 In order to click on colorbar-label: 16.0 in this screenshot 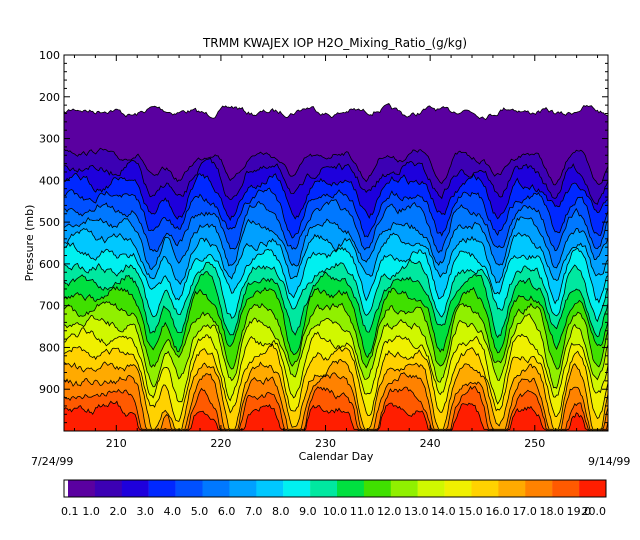, I will do `click(497, 511)`.